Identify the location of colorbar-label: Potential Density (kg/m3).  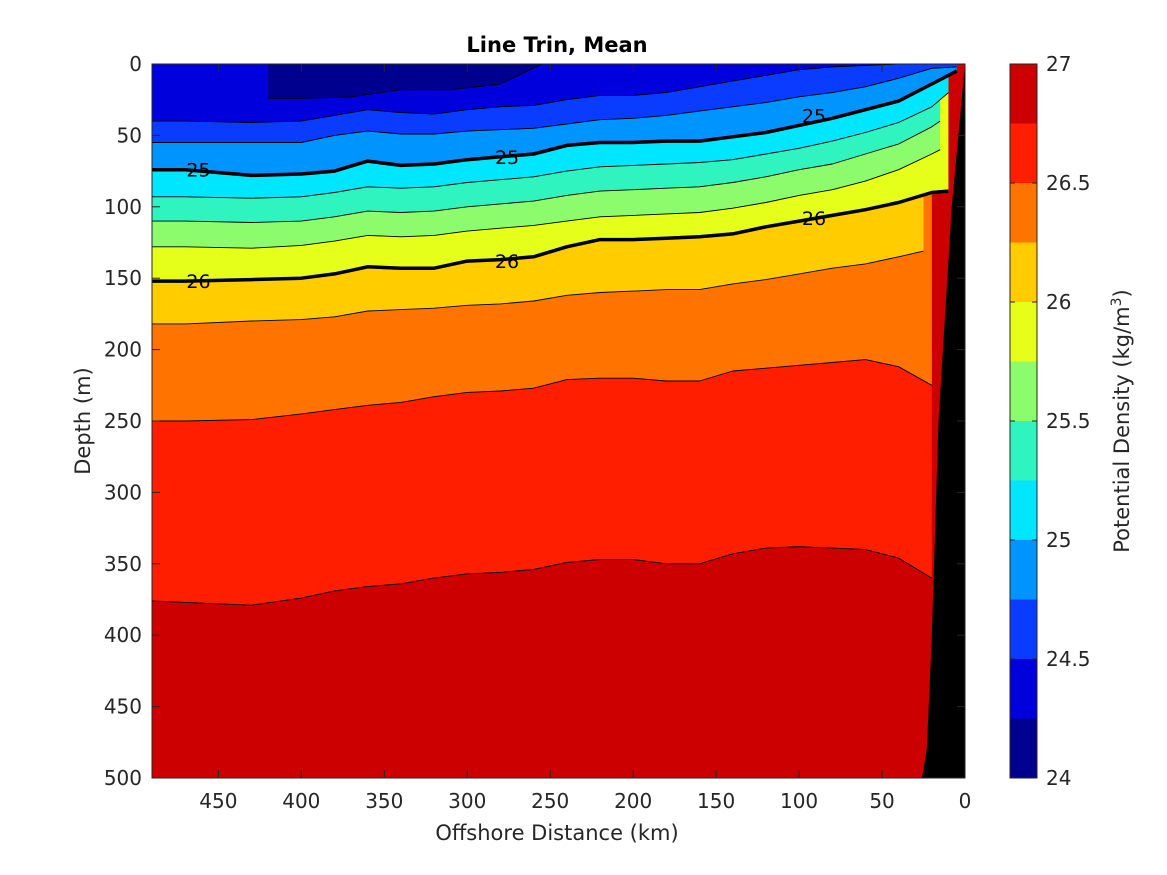
(1121, 421).